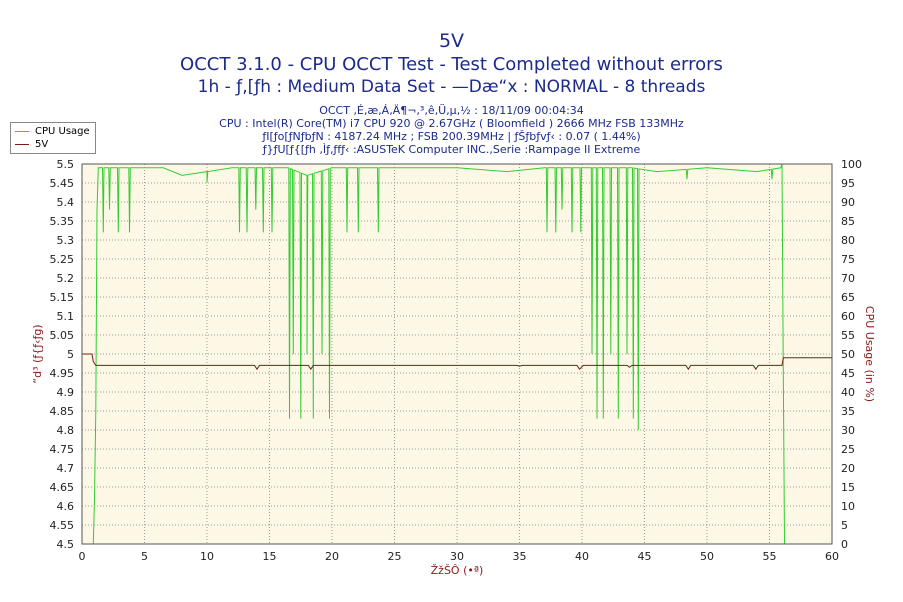  What do you see at coordinates (62, 183) in the screenshot?
I see `y-left-tick-label: 5.45` at bounding box center [62, 183].